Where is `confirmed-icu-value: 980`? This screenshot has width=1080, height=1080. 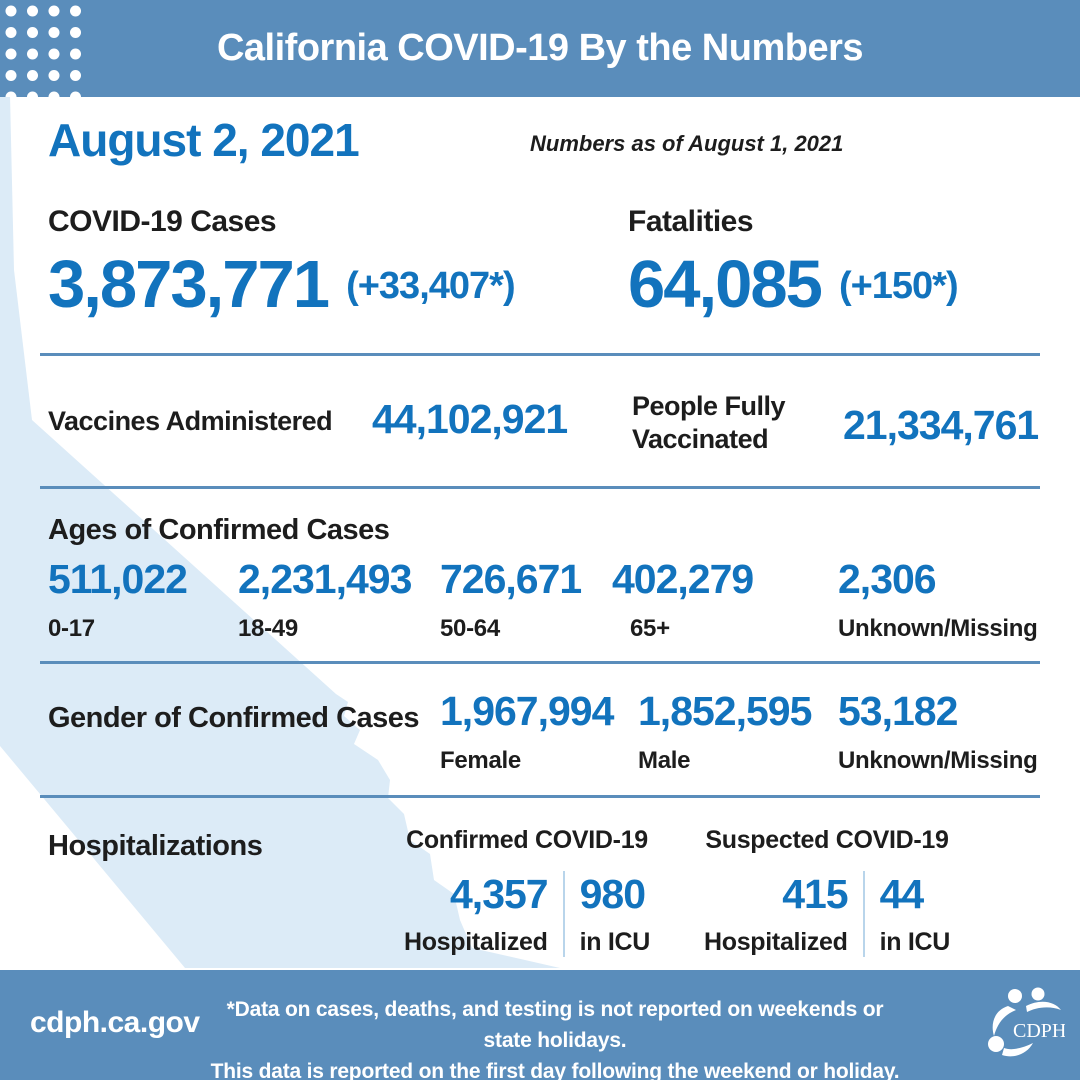 confirmed-icu-value: 980 is located at coordinates (612, 894).